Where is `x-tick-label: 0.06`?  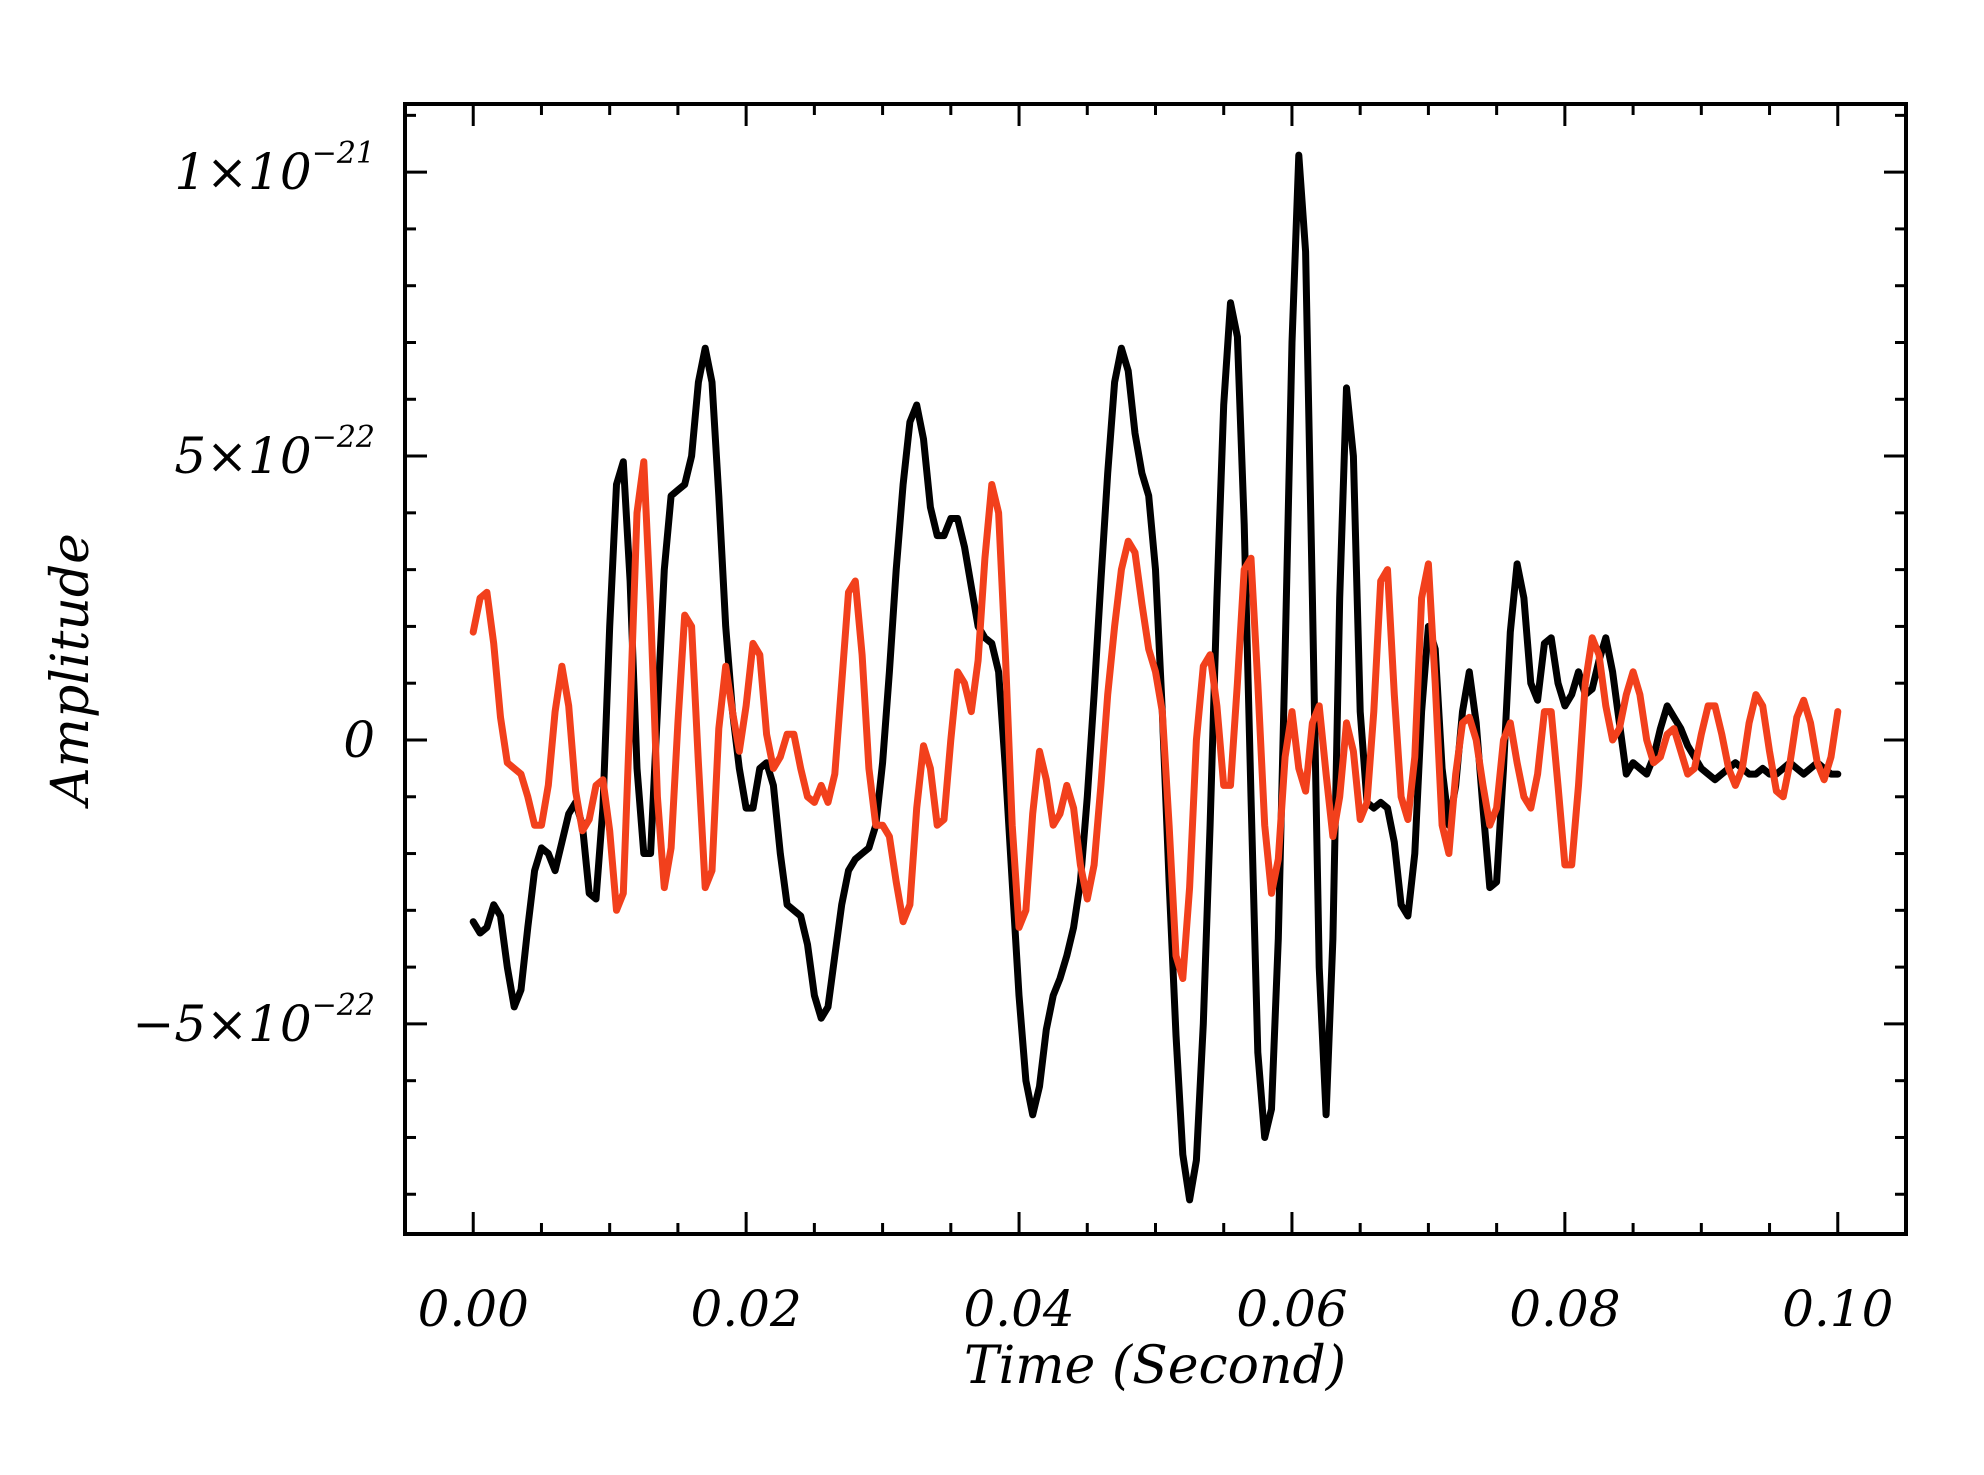
x-tick-label: 0.06 is located at coordinates (1291, 1309).